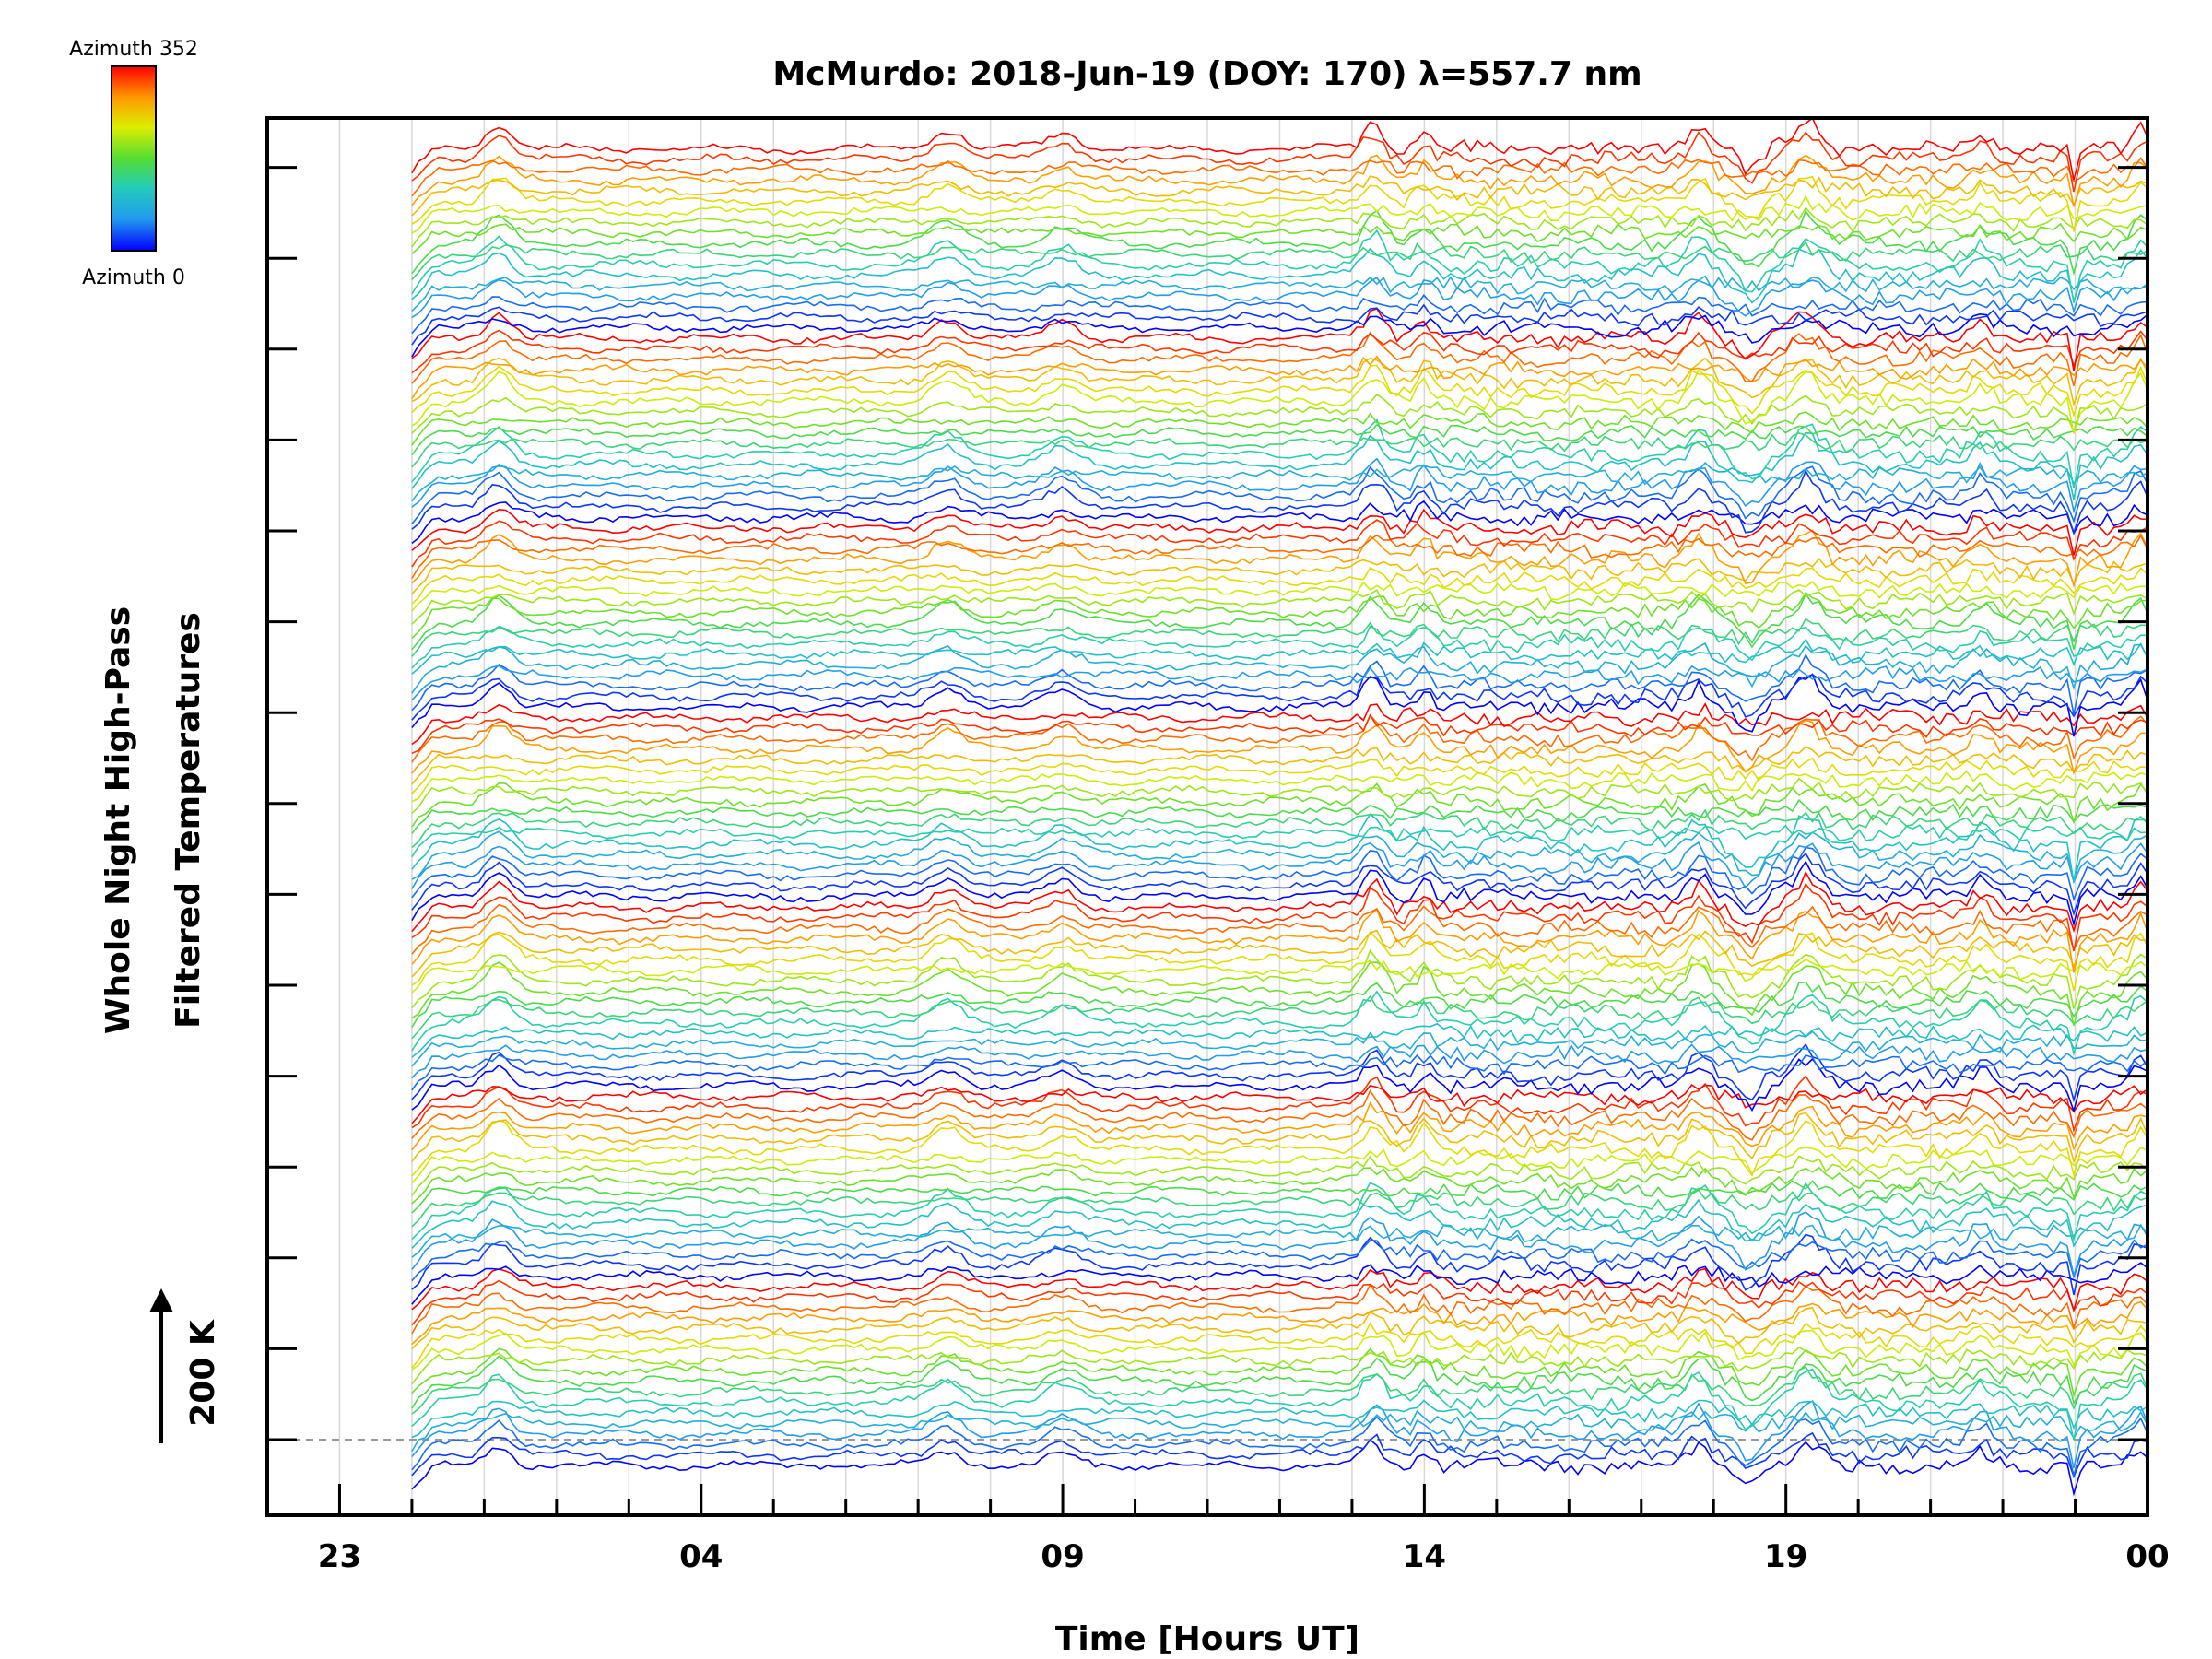 This screenshot has width=2212, height=1659. Describe the element at coordinates (1207, 1639) in the screenshot. I see `x-axis-label: Time [Hours UT]` at that location.